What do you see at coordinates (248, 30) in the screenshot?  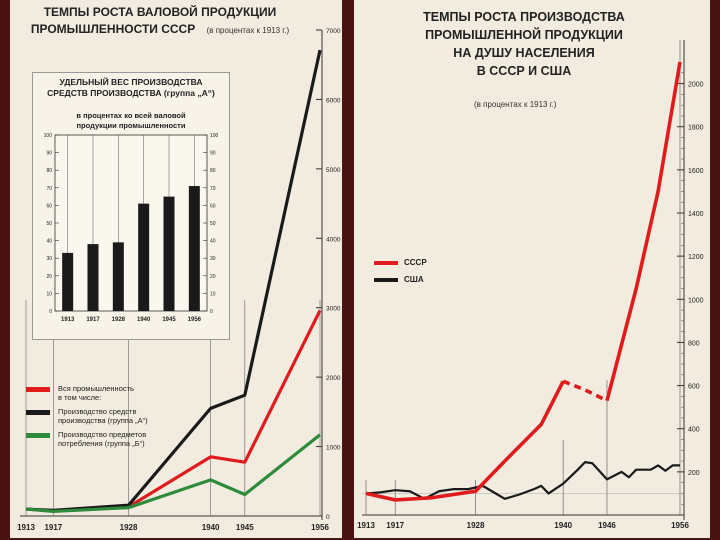 I see `left-chart-unit: (в процентах к 1913 г.)` at bounding box center [248, 30].